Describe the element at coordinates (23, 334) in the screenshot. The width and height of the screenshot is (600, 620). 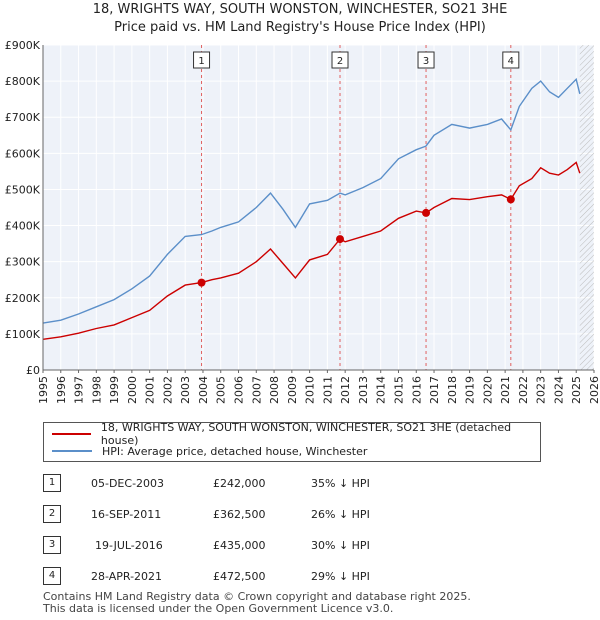
I see `y-tick-label: £100K` at that location.